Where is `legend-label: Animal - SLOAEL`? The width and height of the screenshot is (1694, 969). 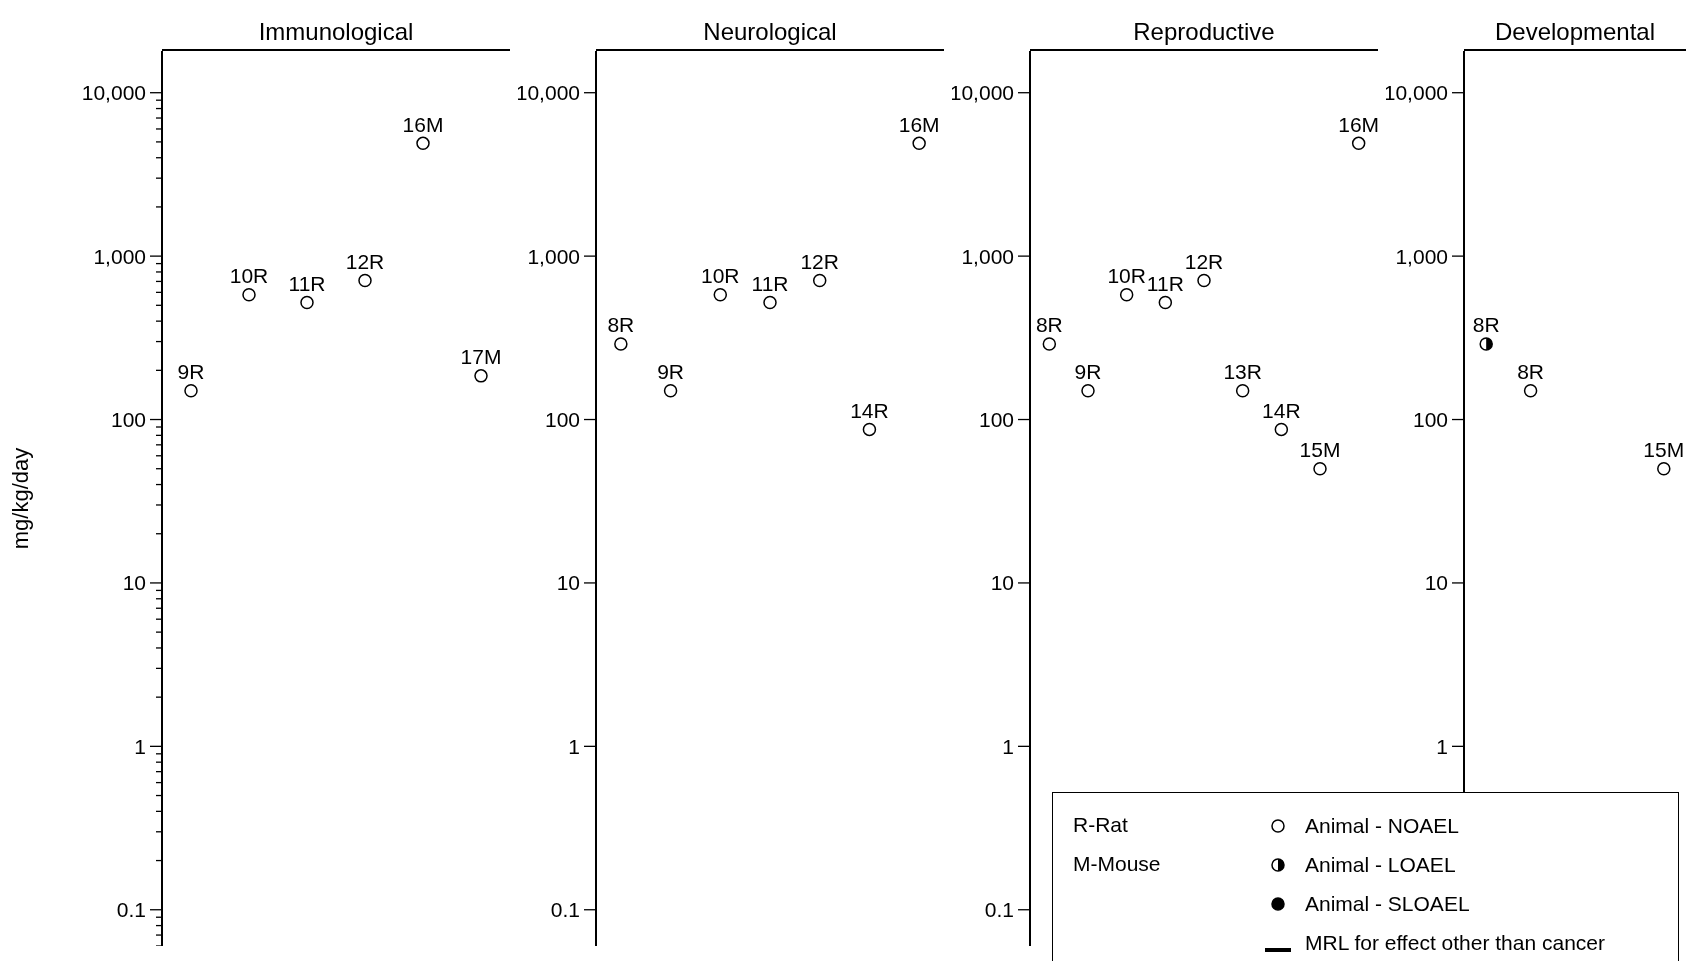
legend-label: Animal - SLOAEL is located at coordinates (1387, 904).